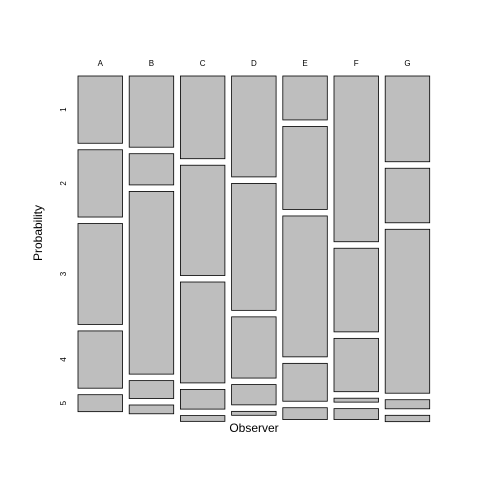 The width and height of the screenshot is (480, 480). What do you see at coordinates (63, 273) in the screenshot?
I see `row-label-3: 3` at bounding box center [63, 273].